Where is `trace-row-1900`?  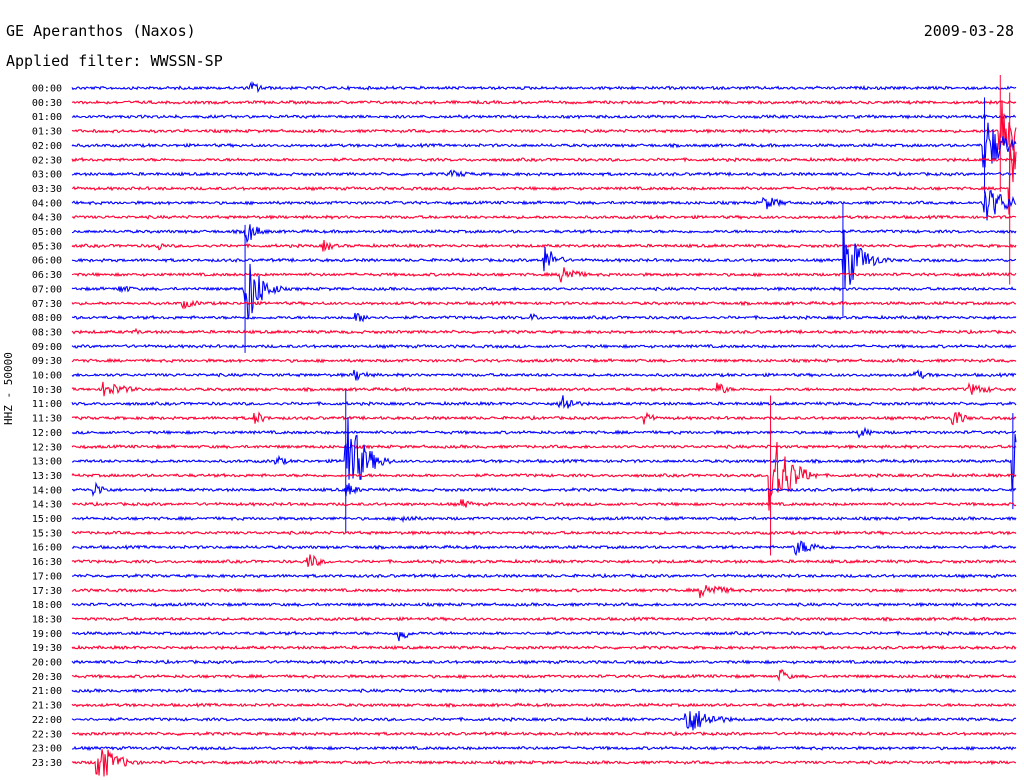
trace-row-1900 is located at coordinates (544, 636).